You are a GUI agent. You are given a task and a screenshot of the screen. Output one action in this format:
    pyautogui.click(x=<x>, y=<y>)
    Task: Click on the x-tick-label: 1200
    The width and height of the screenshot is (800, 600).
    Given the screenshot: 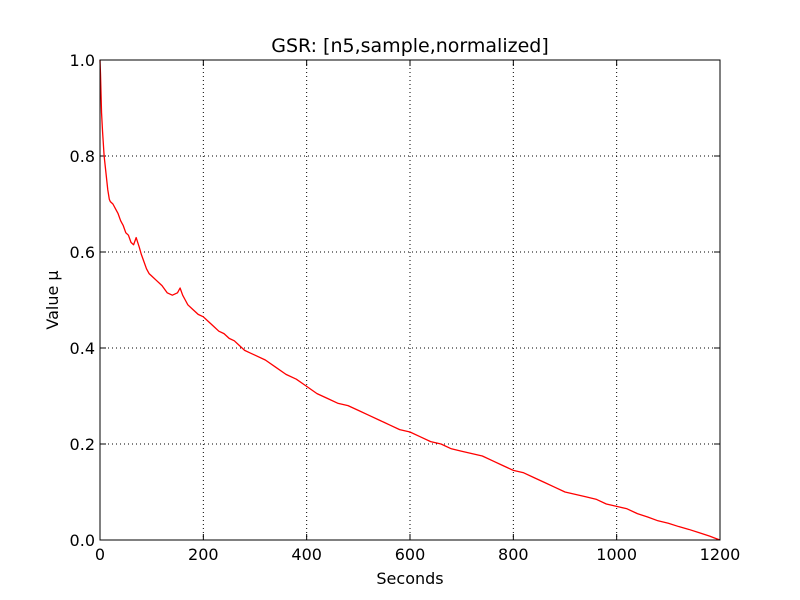 What is the action you would take?
    pyautogui.click(x=720, y=554)
    